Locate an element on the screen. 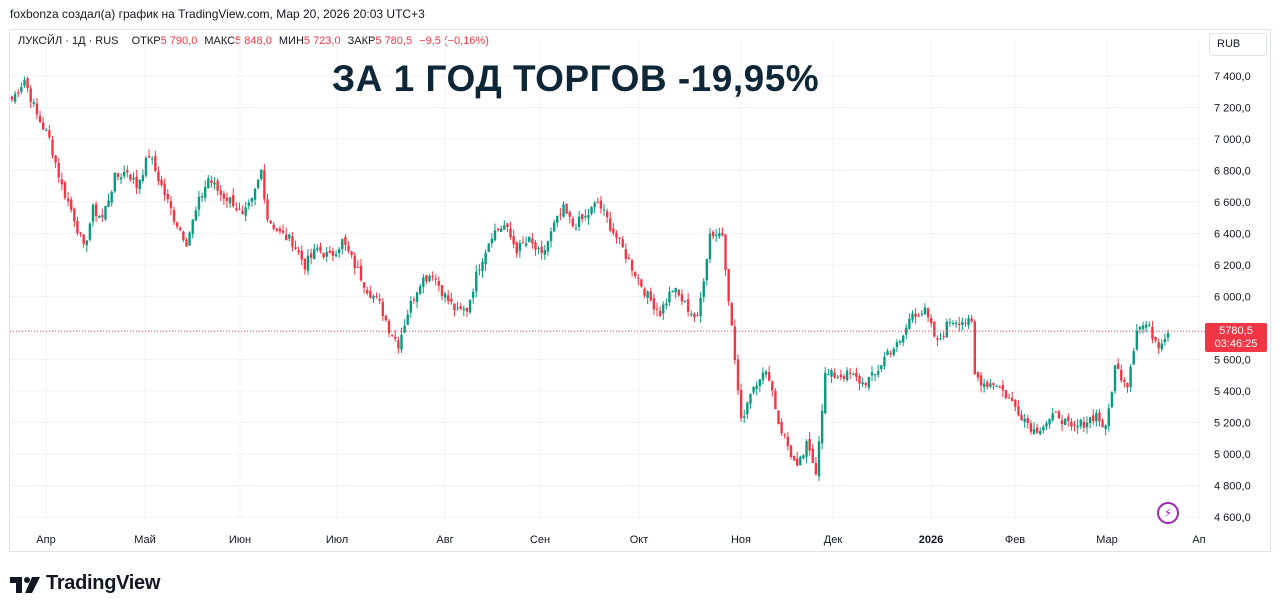 This screenshot has height=613, width=1281. y-tick-label: 5 400,0 is located at coordinates (1232, 392).